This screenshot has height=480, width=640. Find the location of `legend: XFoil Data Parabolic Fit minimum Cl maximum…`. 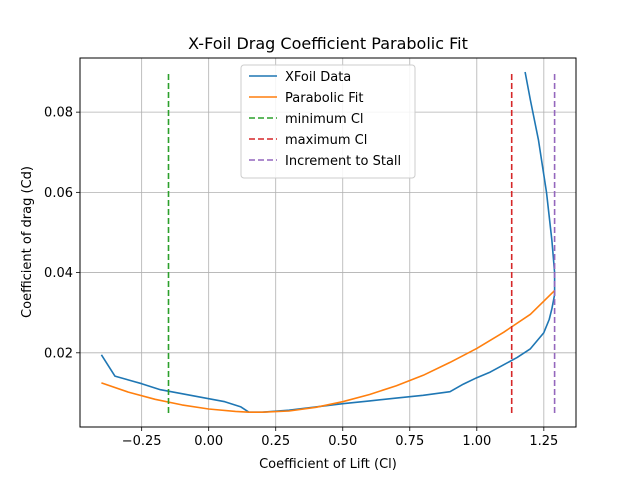

legend: XFoil Data Parabolic Fit minimum Cl maximum… is located at coordinates (328, 121).